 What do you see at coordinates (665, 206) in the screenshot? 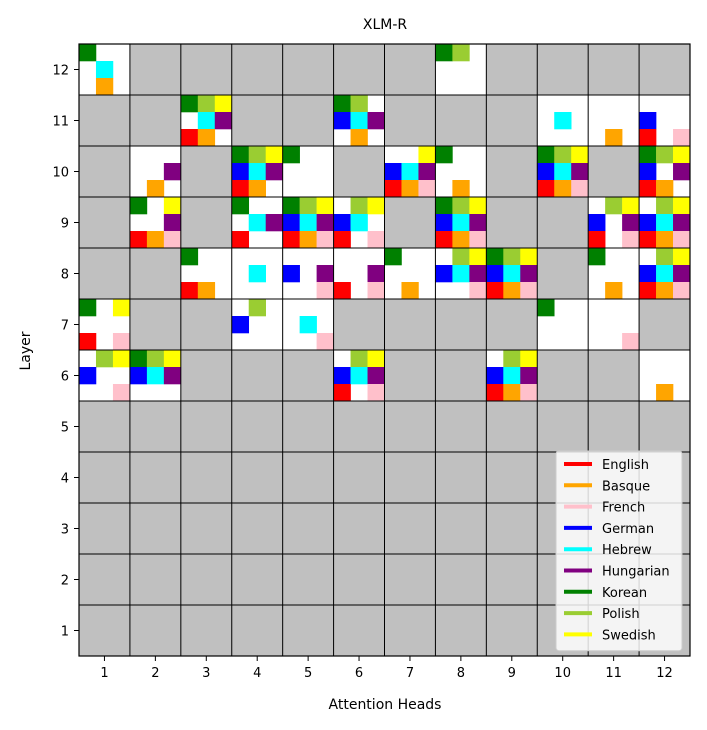
I see `mark-l9-h12-polish` at bounding box center [665, 206].